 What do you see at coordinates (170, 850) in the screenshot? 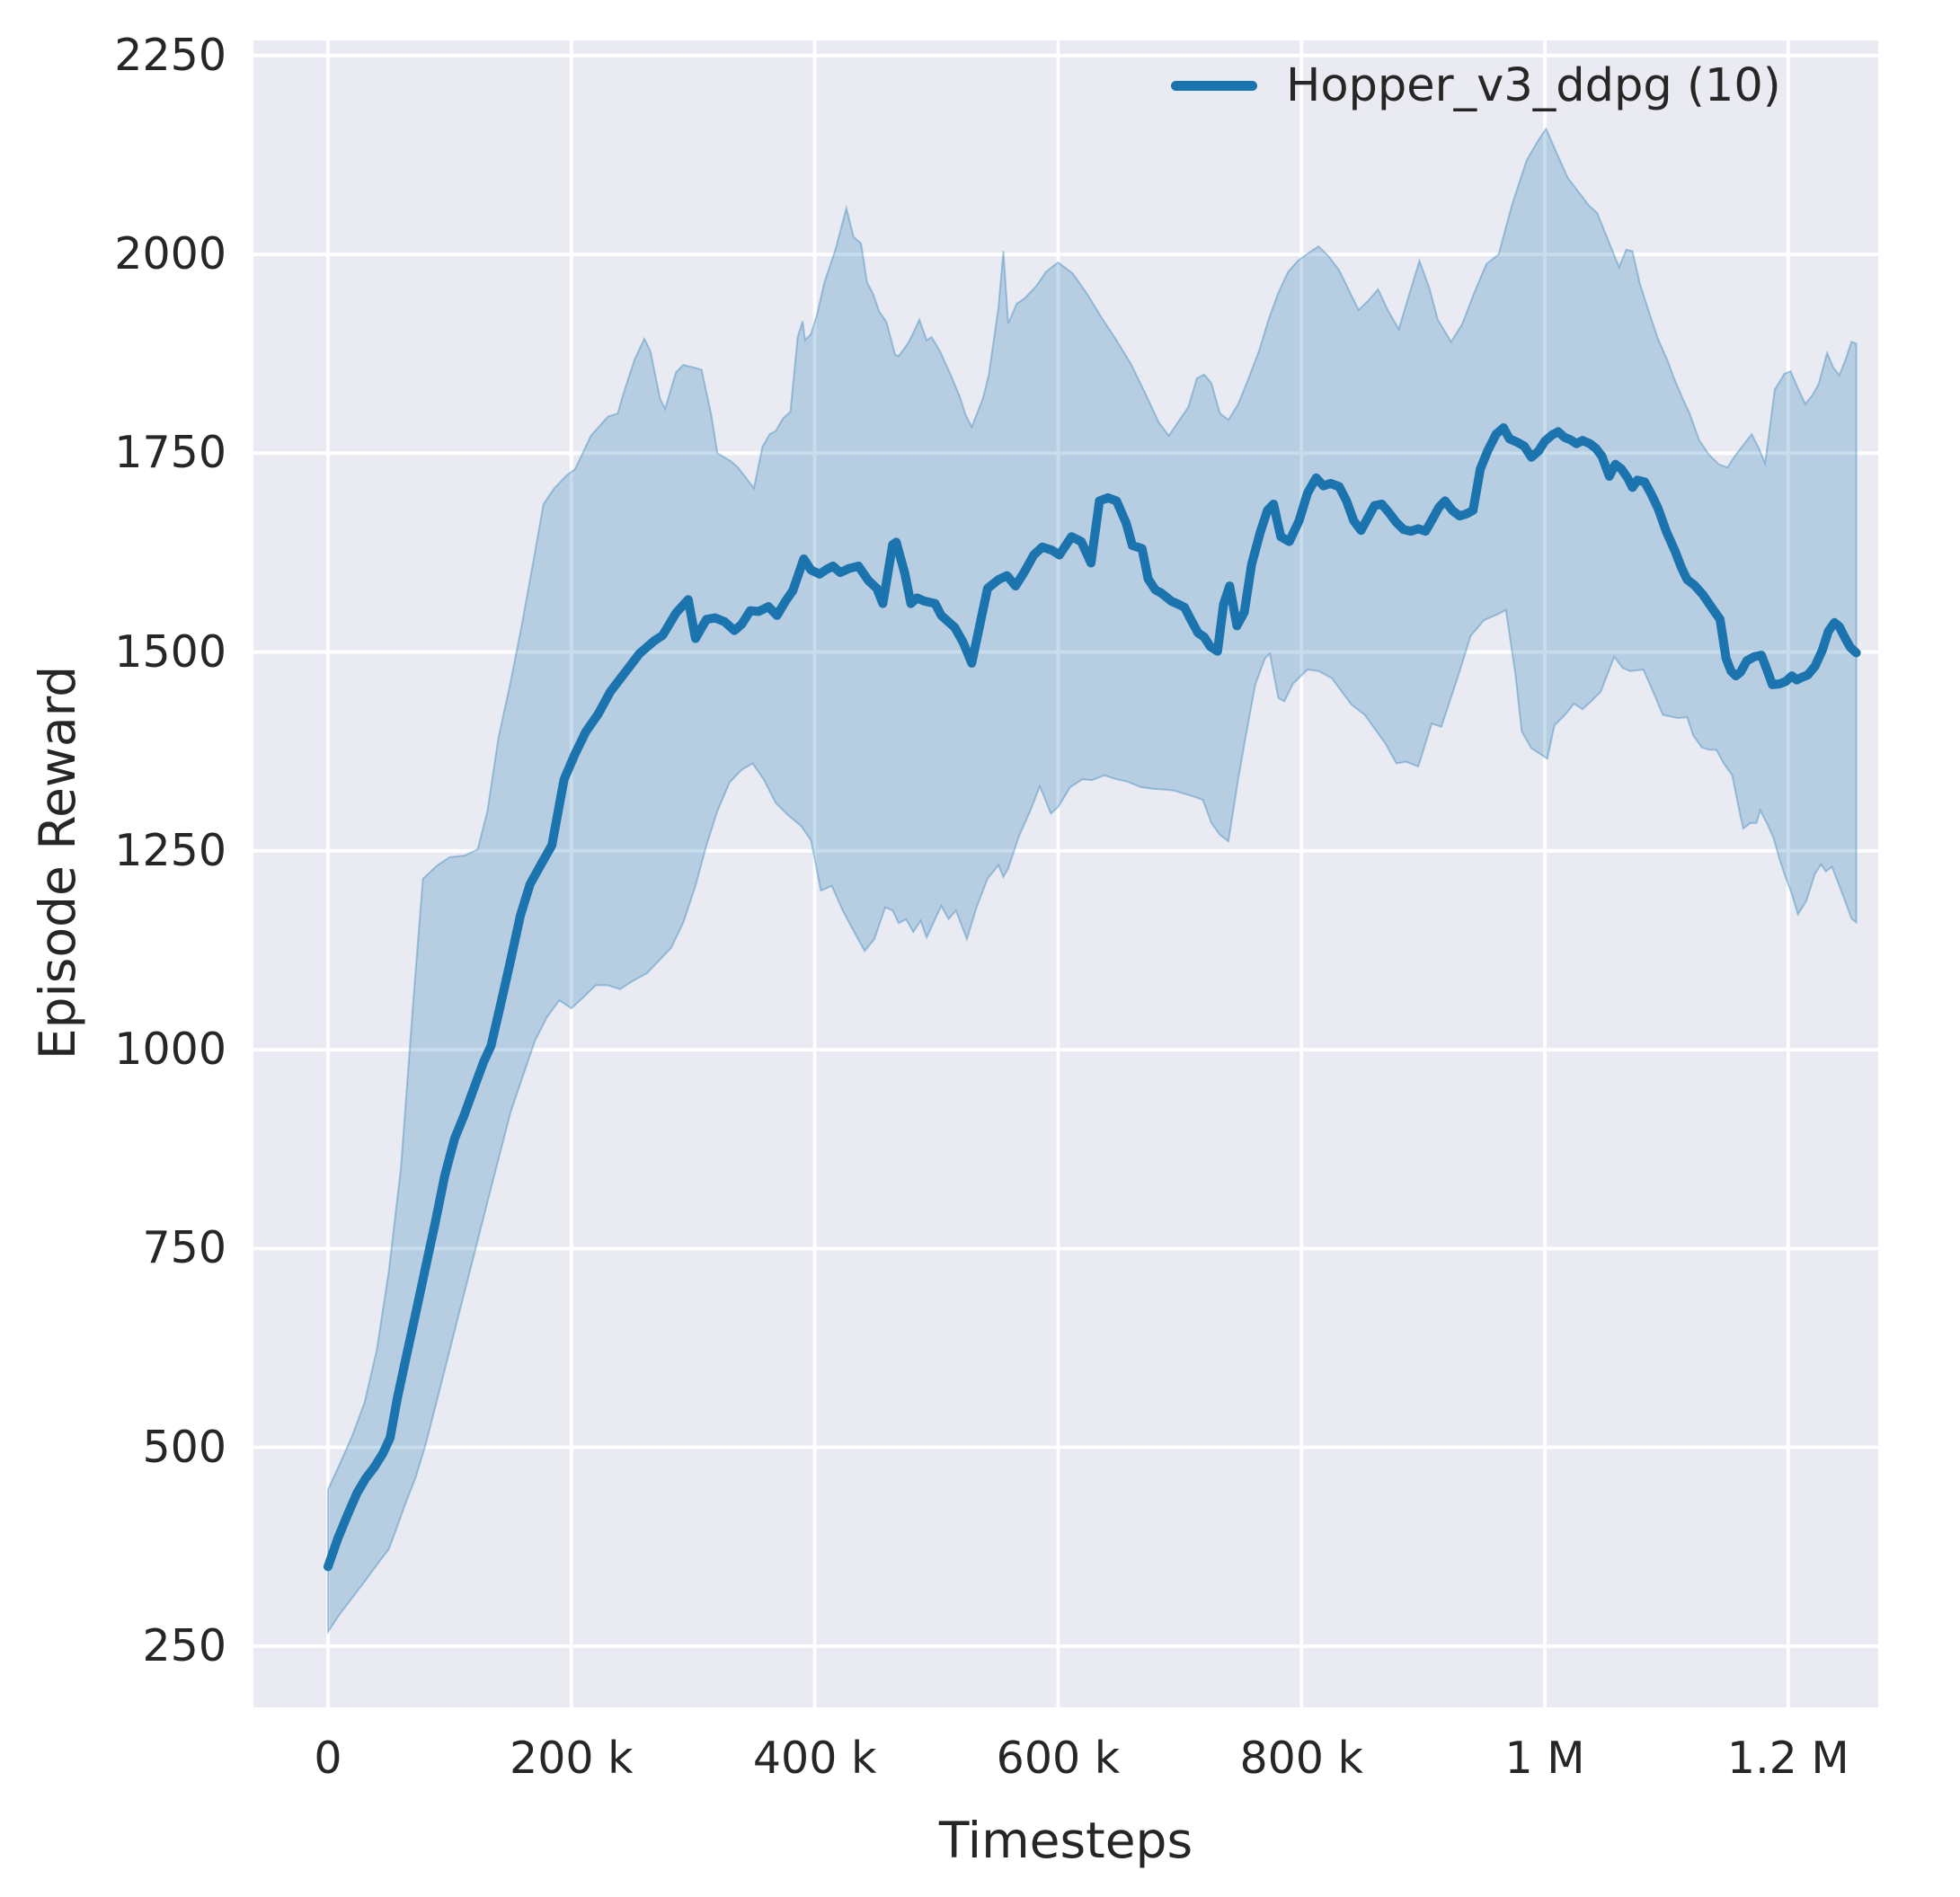
I see `y-tick-label: 1250` at bounding box center [170, 850].